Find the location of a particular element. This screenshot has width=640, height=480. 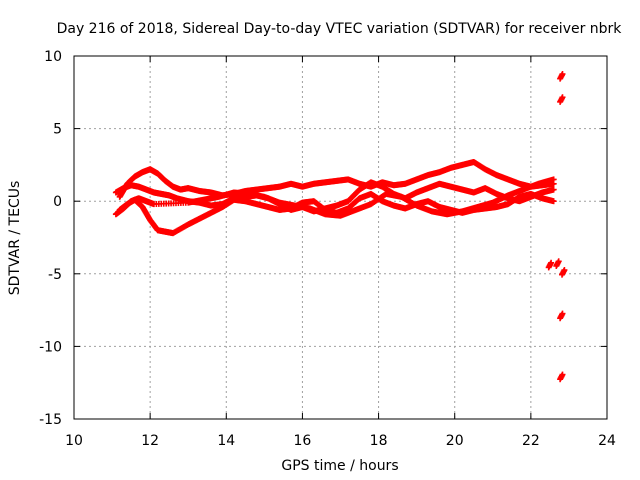

x-tick-label: 10 is located at coordinates (74, 441).